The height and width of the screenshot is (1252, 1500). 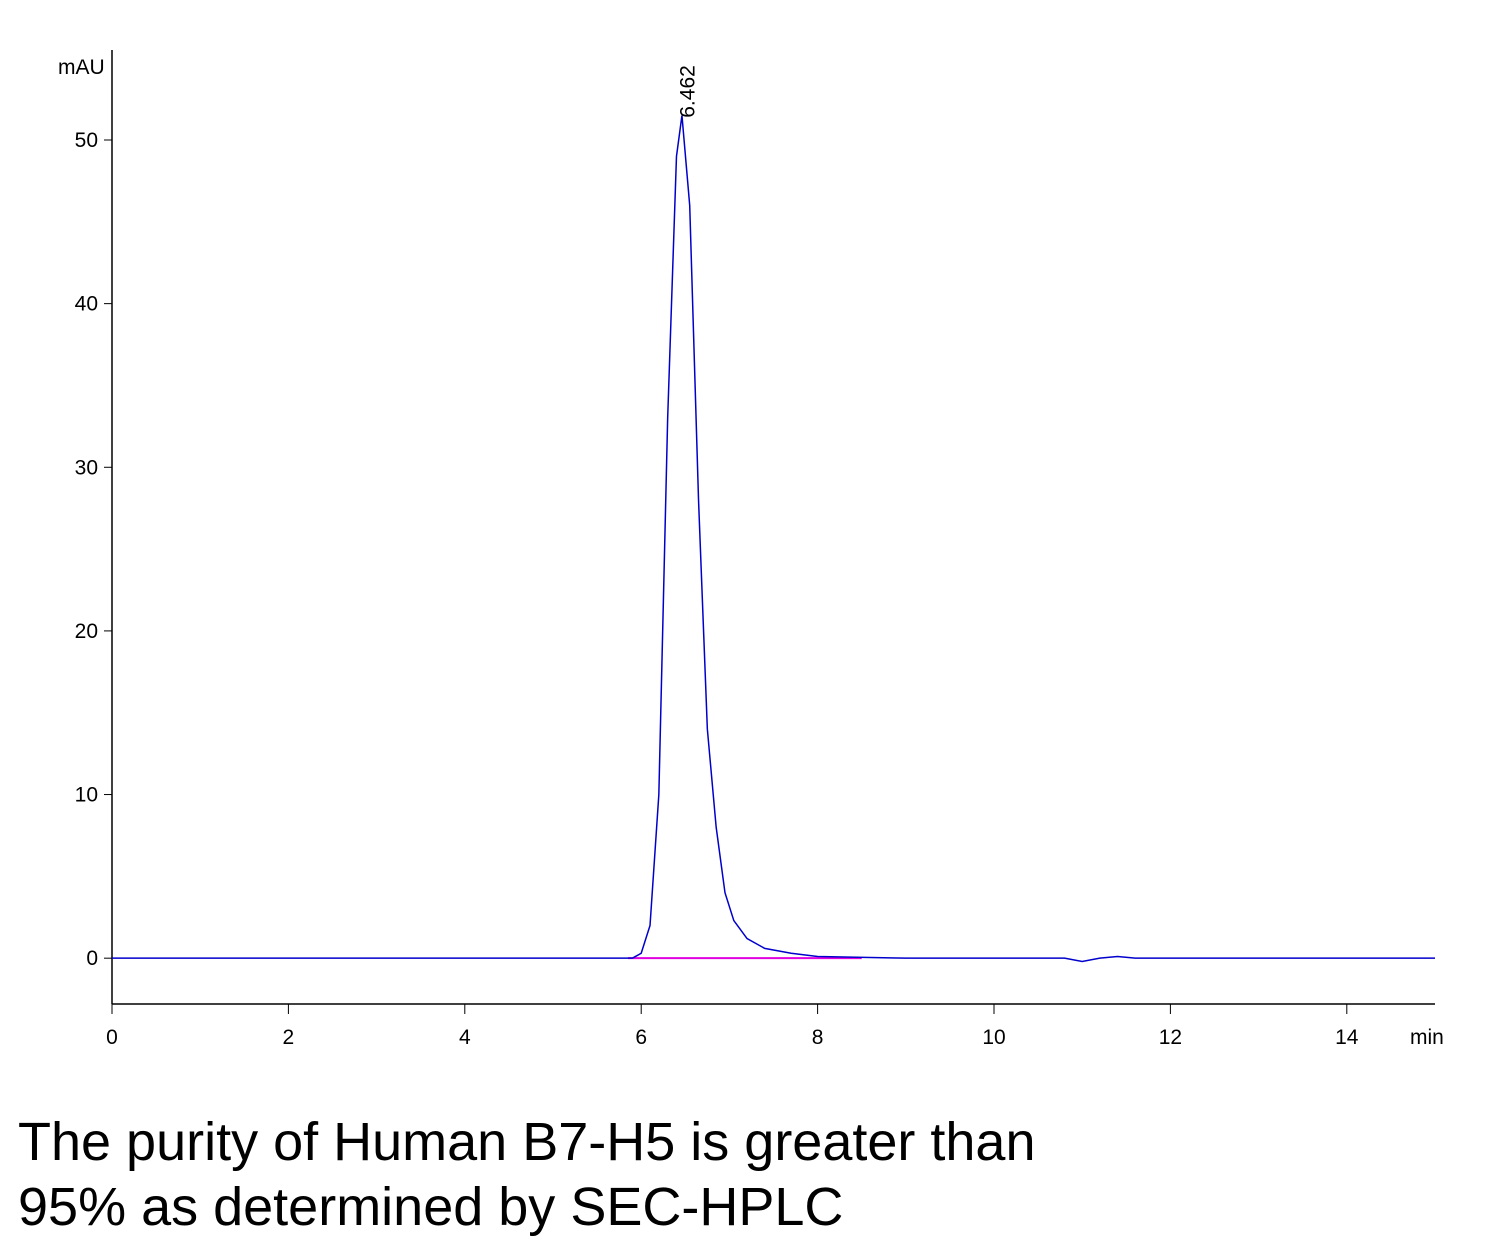 I want to click on x-axis-label: min, so click(x=1427, y=1037).